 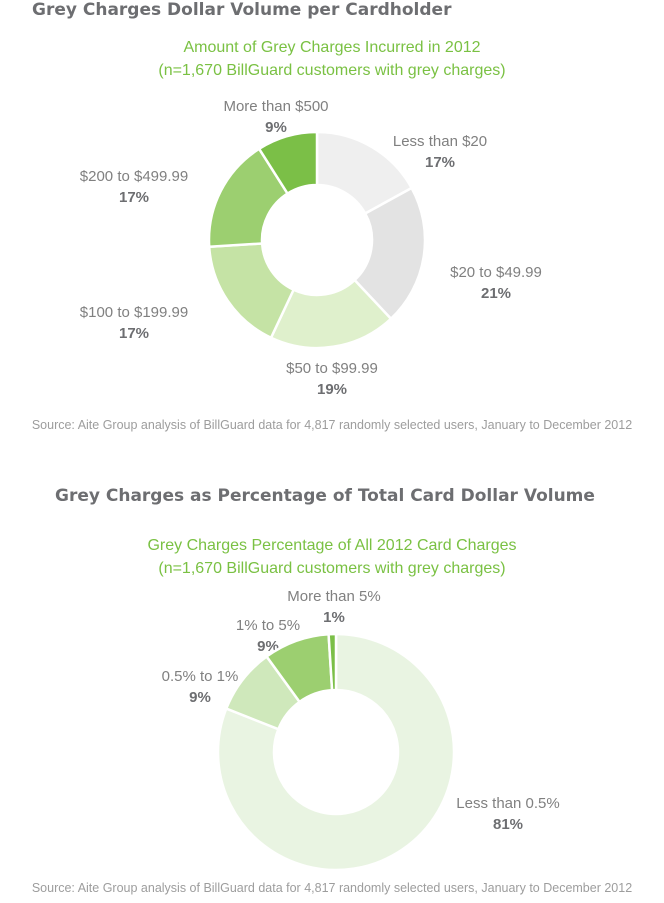 I want to click on chart2-label-0: Less than 0.5% 81%, so click(x=508, y=814).